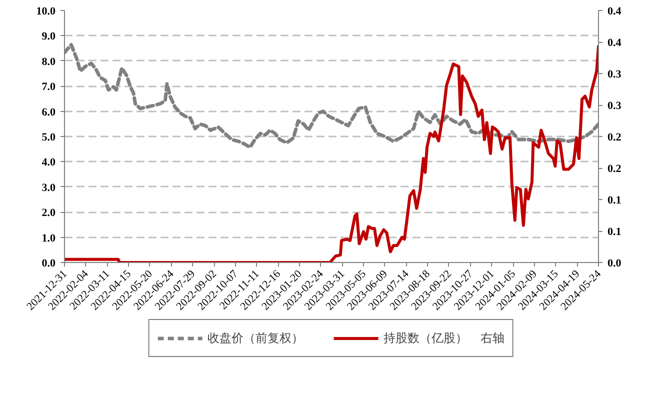 This screenshot has width=648, height=411. I want to click on y-tick-label: 10.0, so click(46, 12).